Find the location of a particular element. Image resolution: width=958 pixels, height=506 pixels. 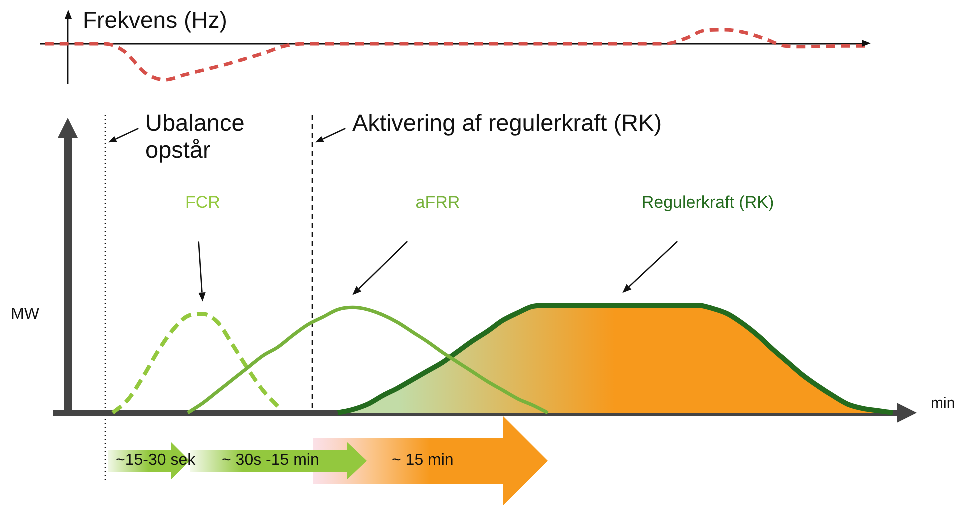

text: ~ 30s -15 min is located at coordinates (271, 460).